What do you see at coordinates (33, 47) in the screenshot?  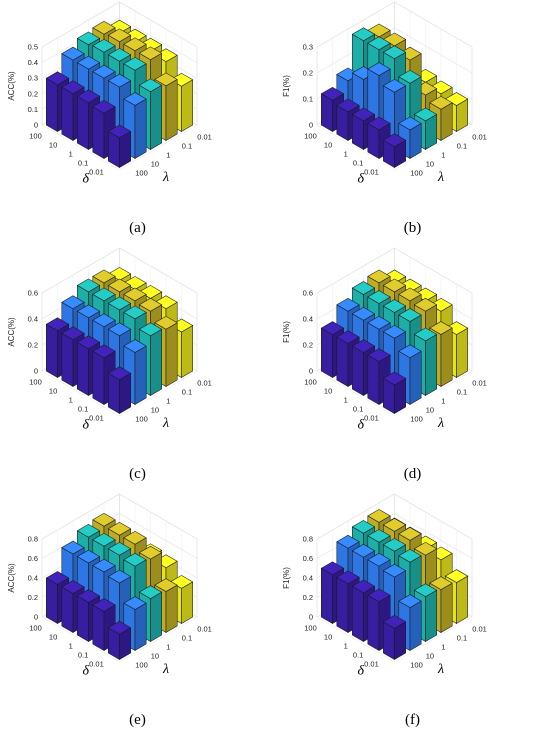 I see `z-tick-label: 0.5` at bounding box center [33, 47].